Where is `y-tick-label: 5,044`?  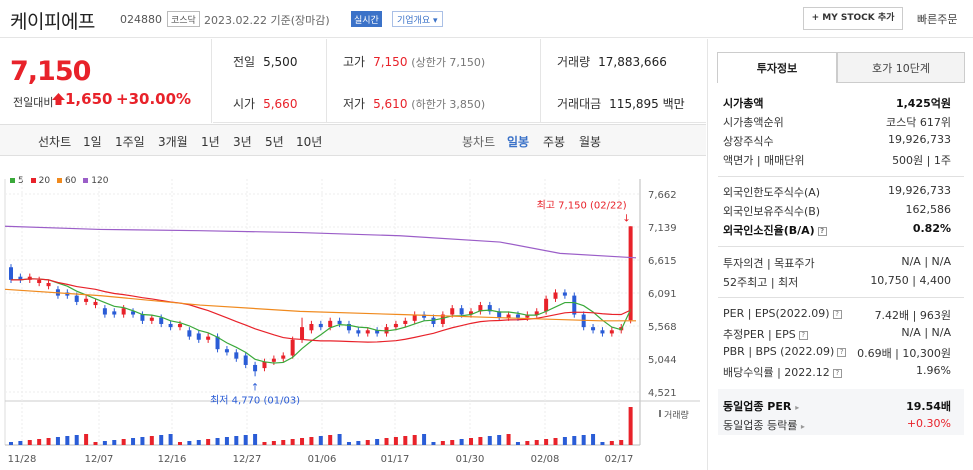
y-tick-label: 5,044 is located at coordinates (662, 360).